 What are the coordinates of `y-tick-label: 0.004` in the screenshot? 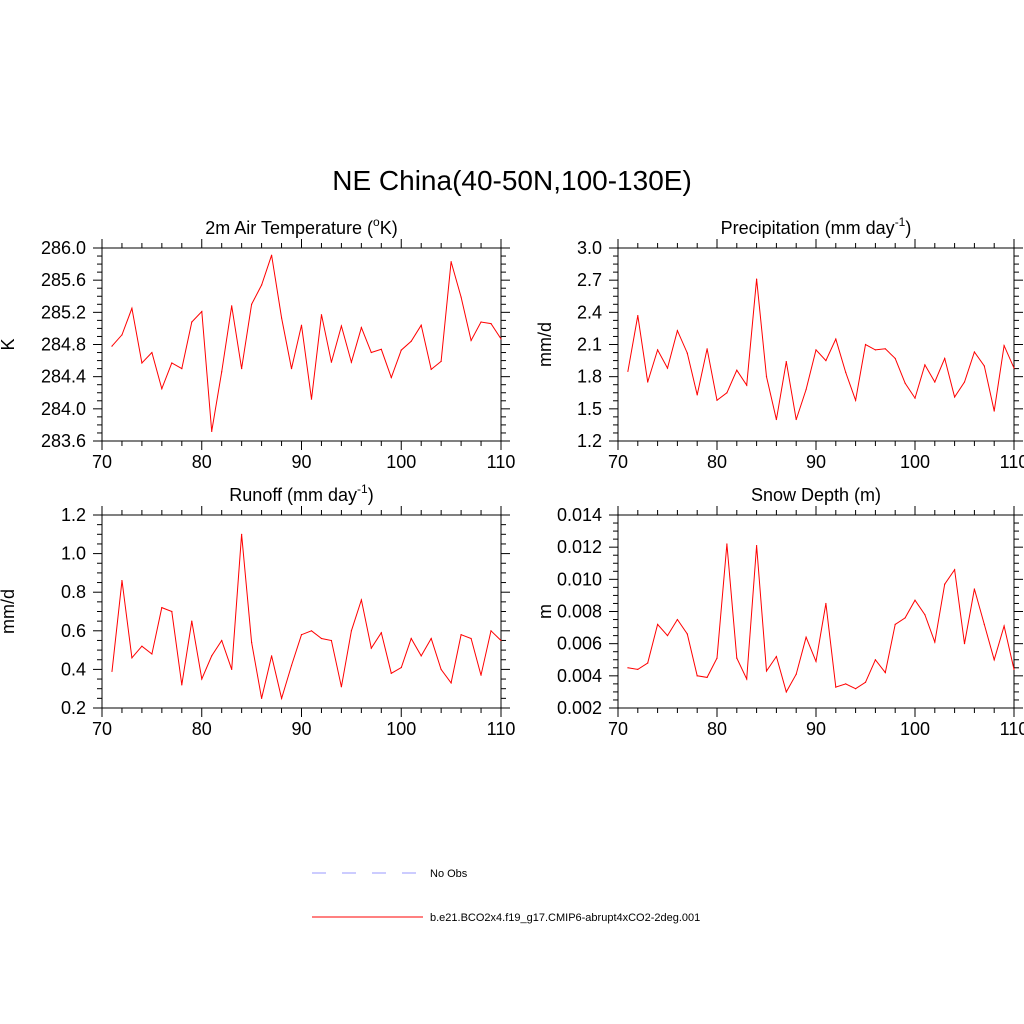 It's located at (579, 676).